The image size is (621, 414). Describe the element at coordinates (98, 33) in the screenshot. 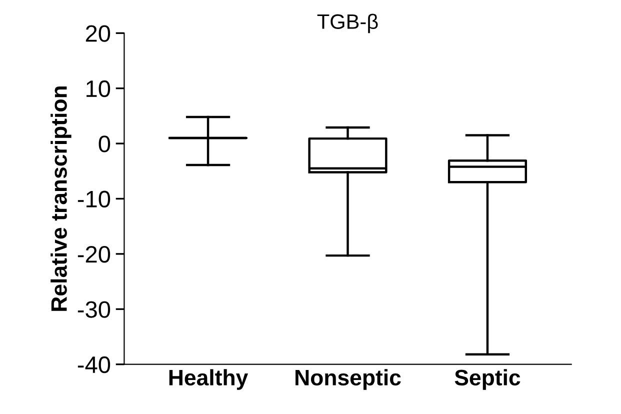

I see `y-tick-label: 20` at that location.